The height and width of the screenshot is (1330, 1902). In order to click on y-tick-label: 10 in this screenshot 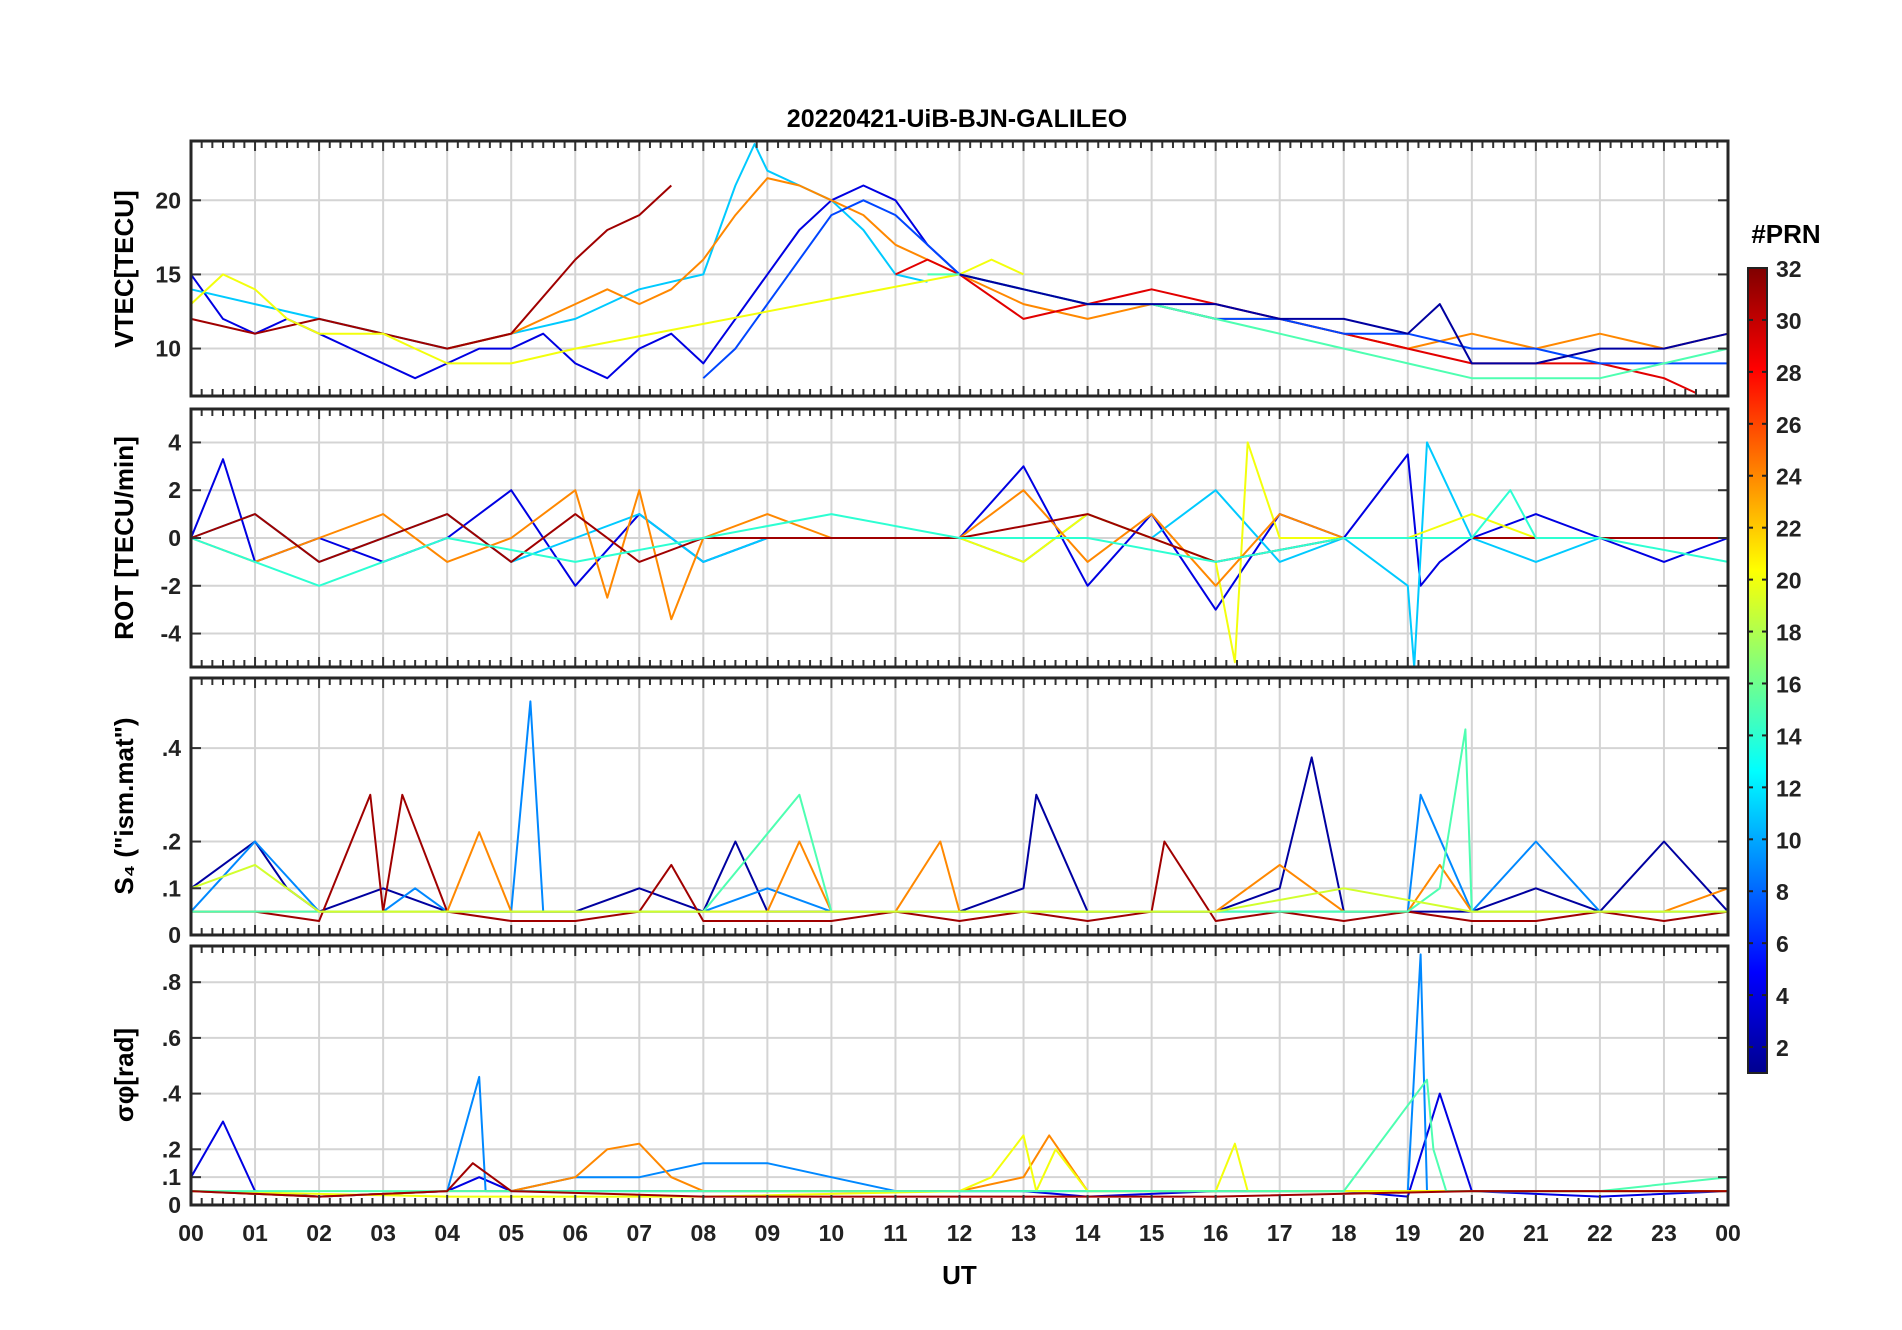, I will do `click(168, 349)`.